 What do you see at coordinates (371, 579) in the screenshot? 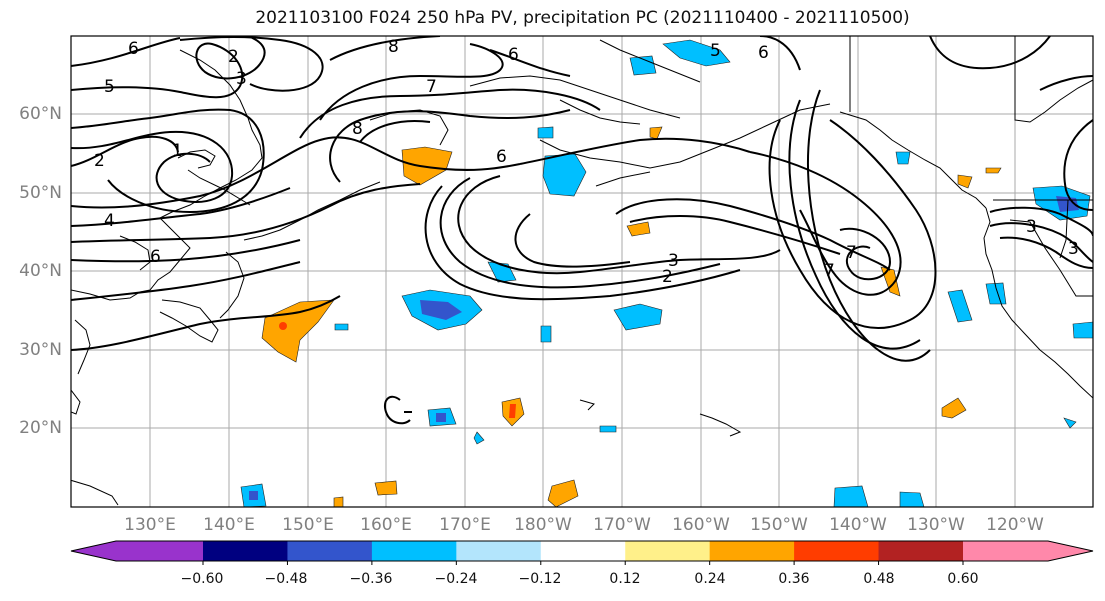
I see `colorbar-tick-label: −0.36` at bounding box center [371, 579].